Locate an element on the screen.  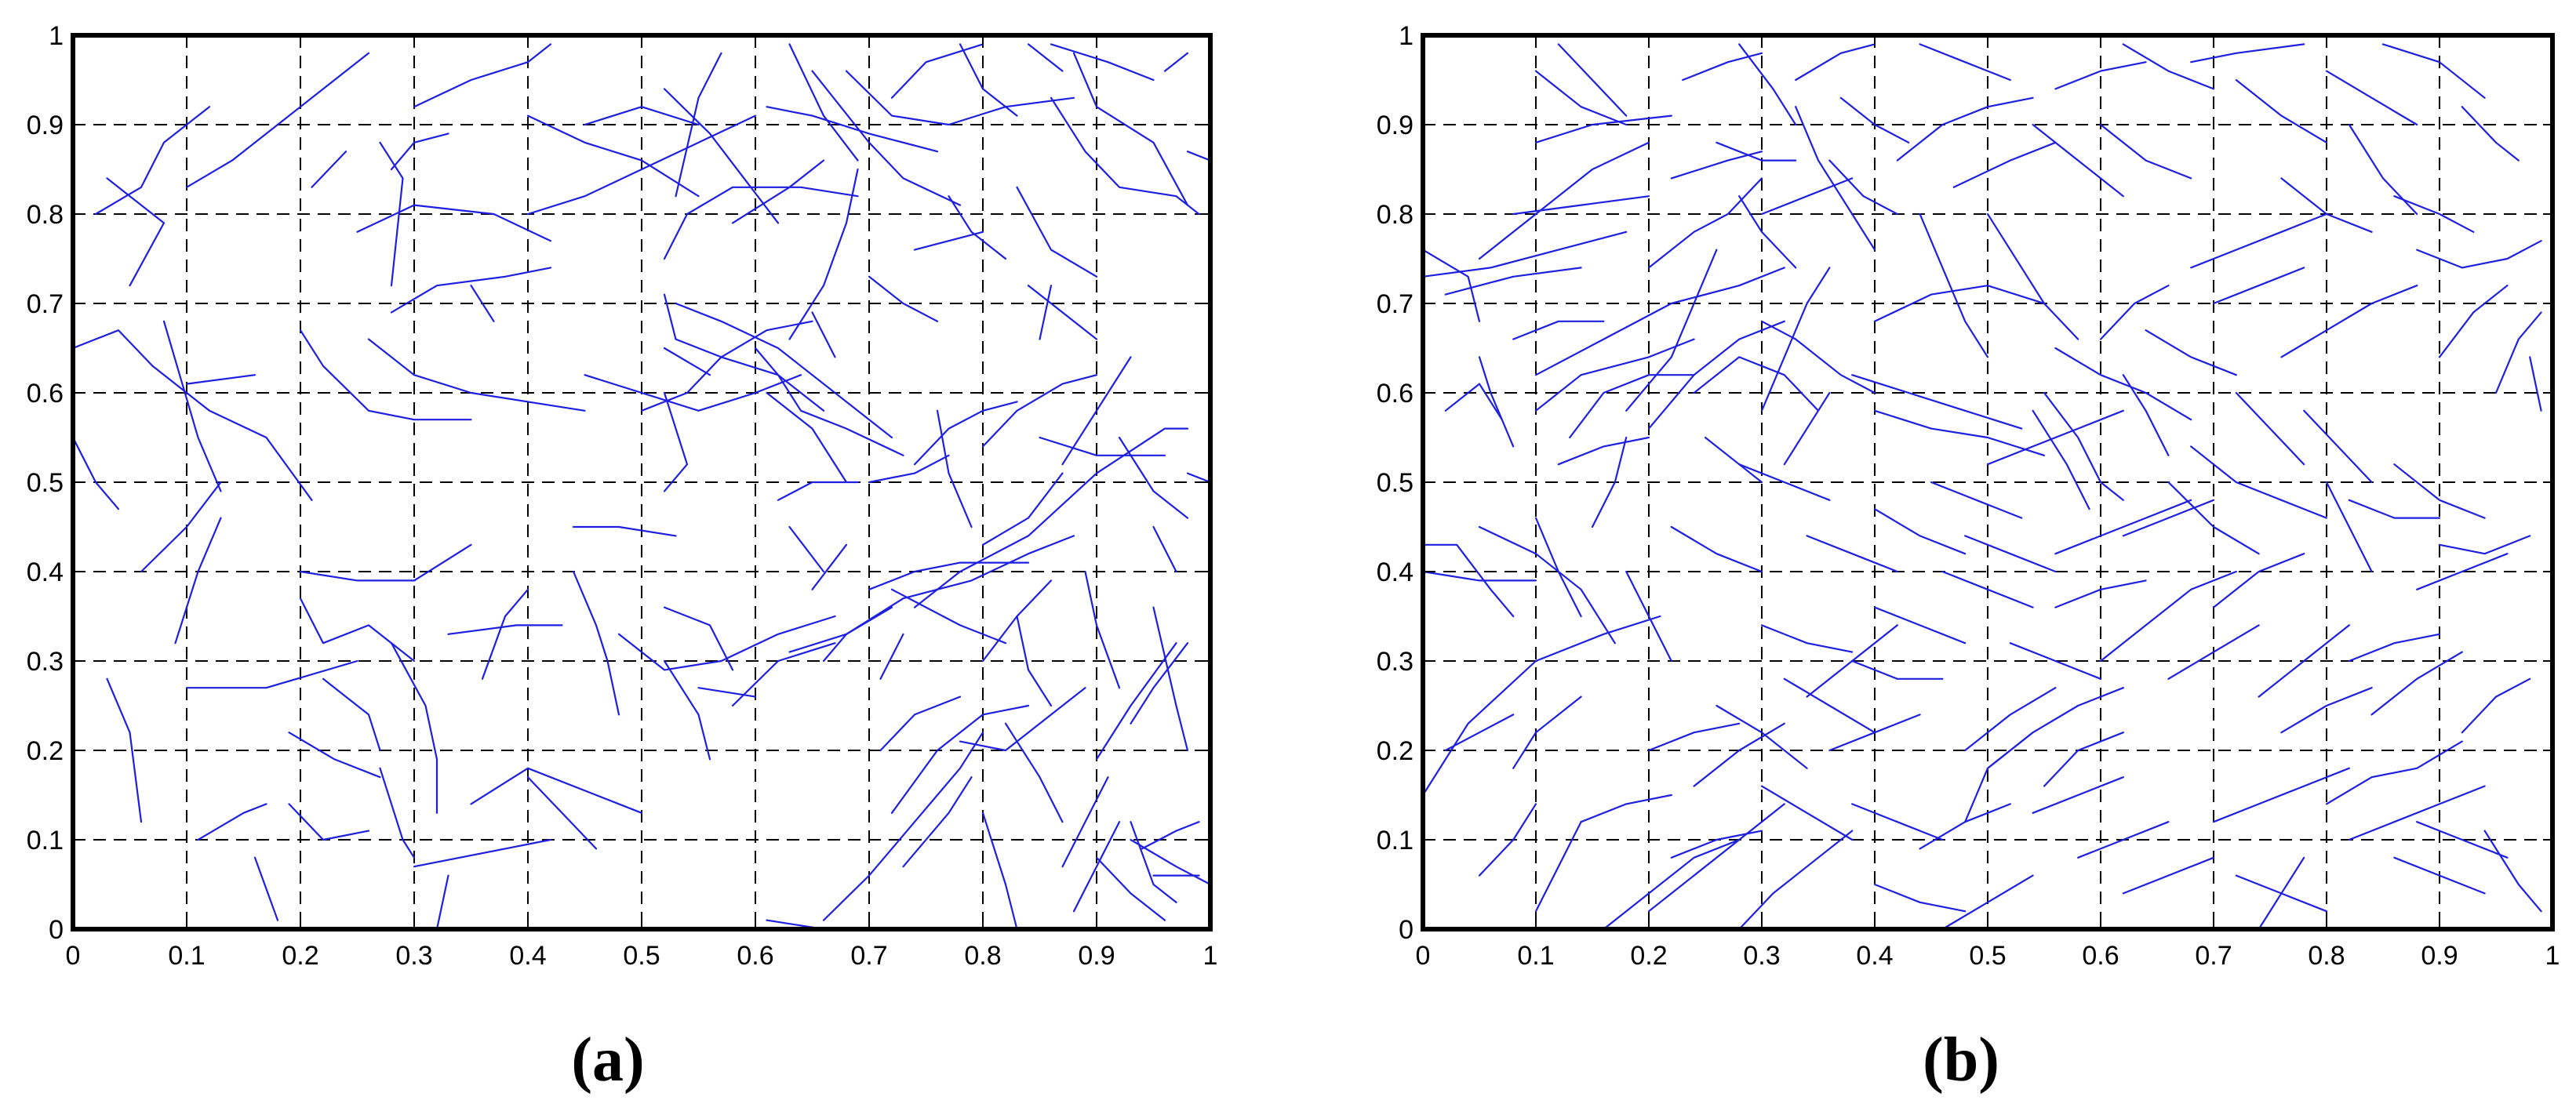
x-tick-label: 0.1 is located at coordinates (186, 956).